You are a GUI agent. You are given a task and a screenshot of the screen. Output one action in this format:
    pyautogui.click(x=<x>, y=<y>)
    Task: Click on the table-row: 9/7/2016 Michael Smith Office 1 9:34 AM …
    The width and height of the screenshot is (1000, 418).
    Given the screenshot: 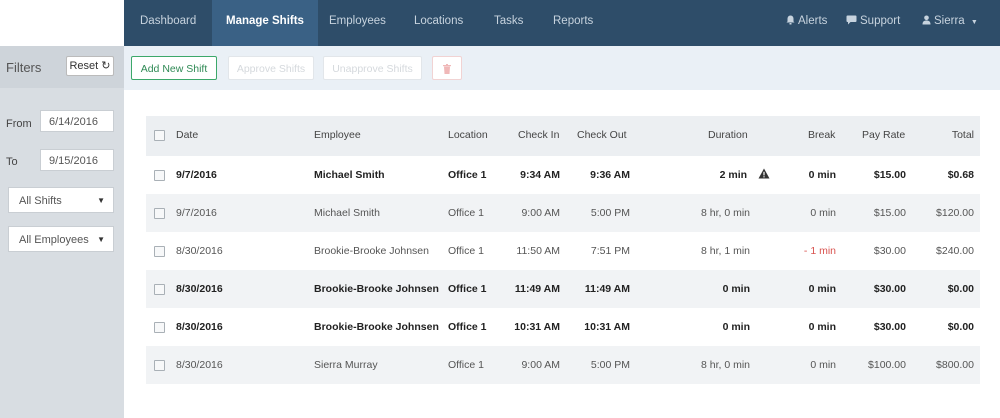 What is the action you would take?
    pyautogui.click(x=563, y=175)
    